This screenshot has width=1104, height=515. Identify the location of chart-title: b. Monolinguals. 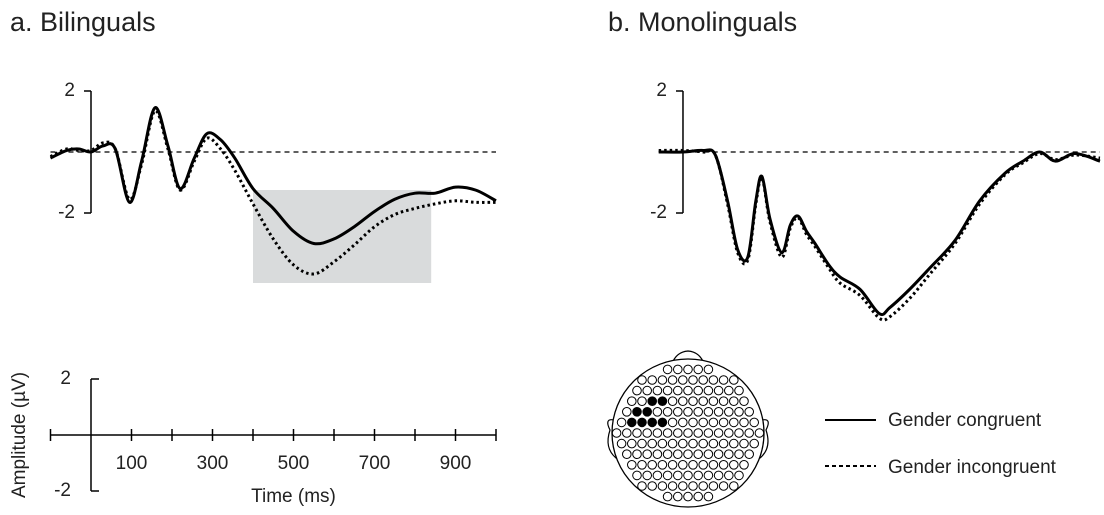
(702, 22).